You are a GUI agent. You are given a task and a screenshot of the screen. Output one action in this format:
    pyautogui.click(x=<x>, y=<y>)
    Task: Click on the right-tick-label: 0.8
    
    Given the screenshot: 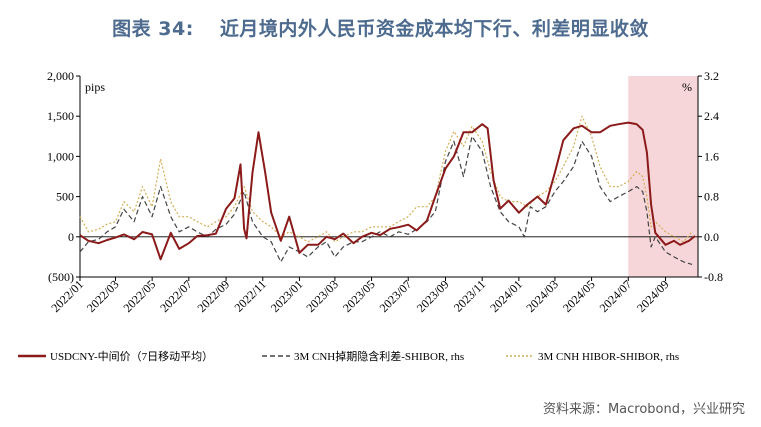 What is the action you would take?
    pyautogui.click(x=711, y=197)
    